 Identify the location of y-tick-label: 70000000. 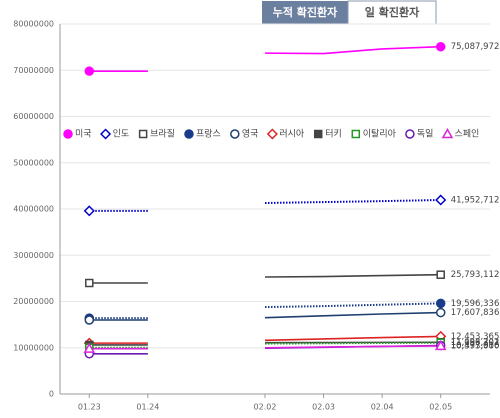
(33, 70).